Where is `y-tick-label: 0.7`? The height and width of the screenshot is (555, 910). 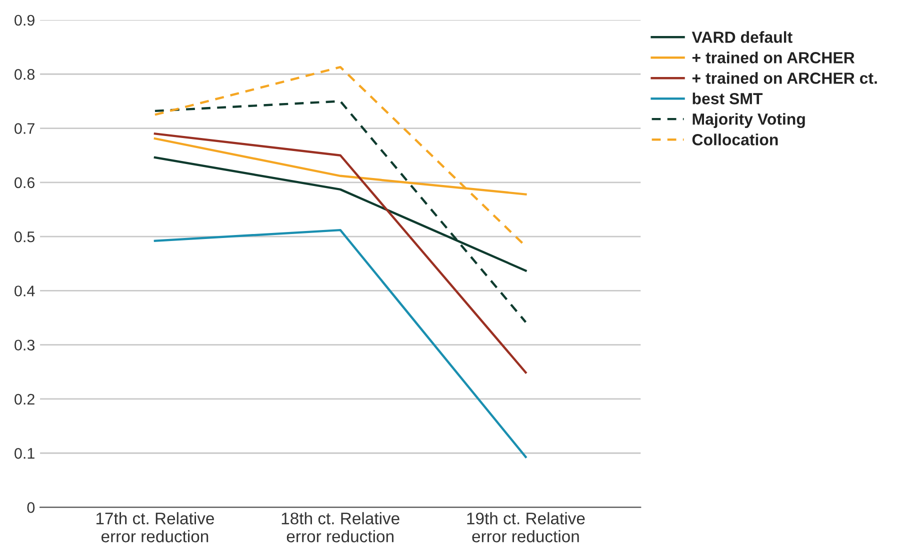 y-tick-label: 0.7 is located at coordinates (24, 128).